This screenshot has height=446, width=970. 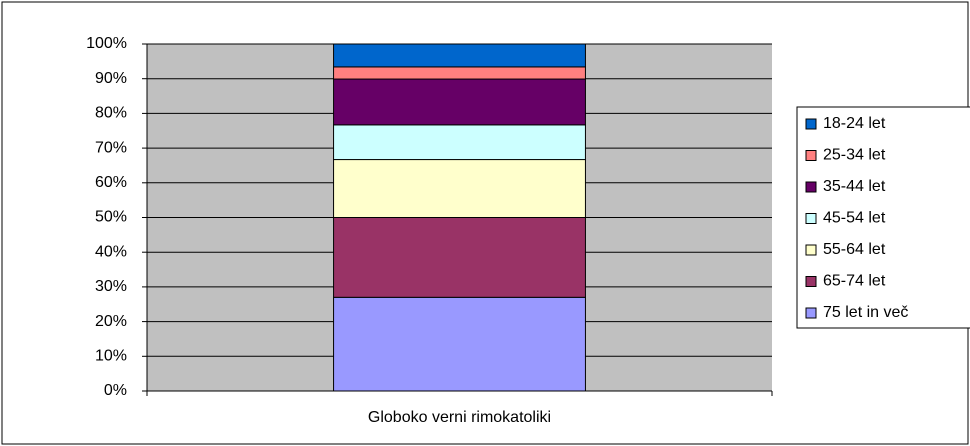 I want to click on legend-label: 65-74 let, so click(x=854, y=281).